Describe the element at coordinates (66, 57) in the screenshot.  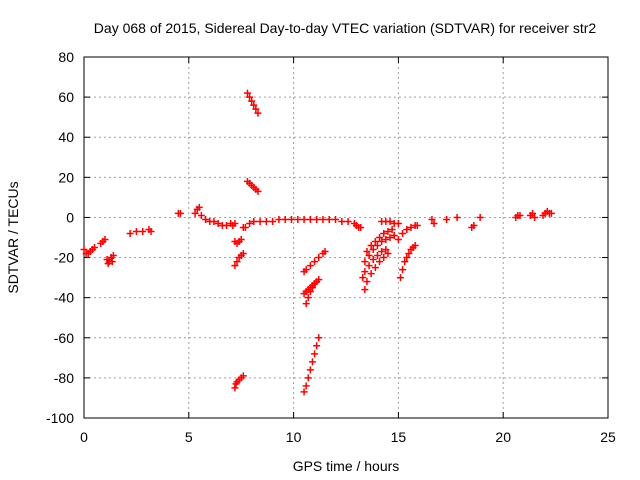
I see `y-tick-label: 80` at that location.